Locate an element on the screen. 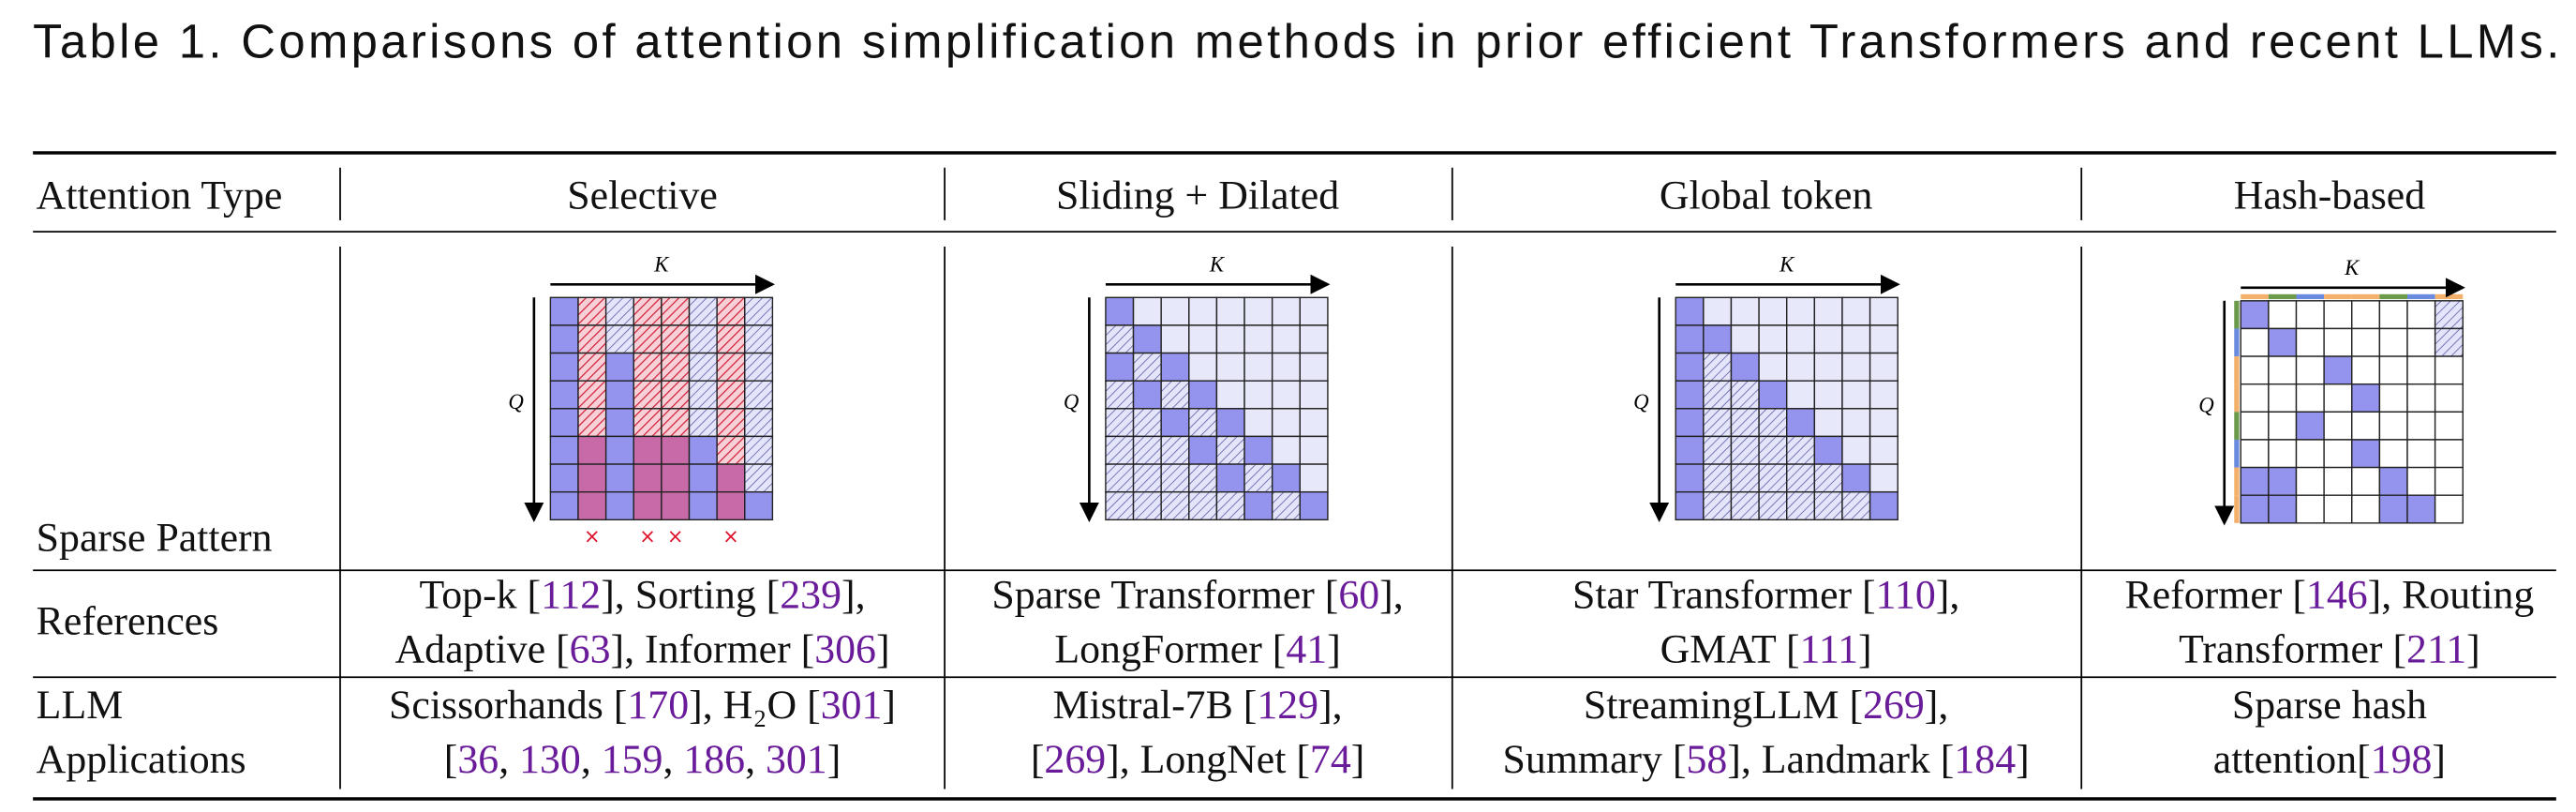  citation: 306 is located at coordinates (845, 648).